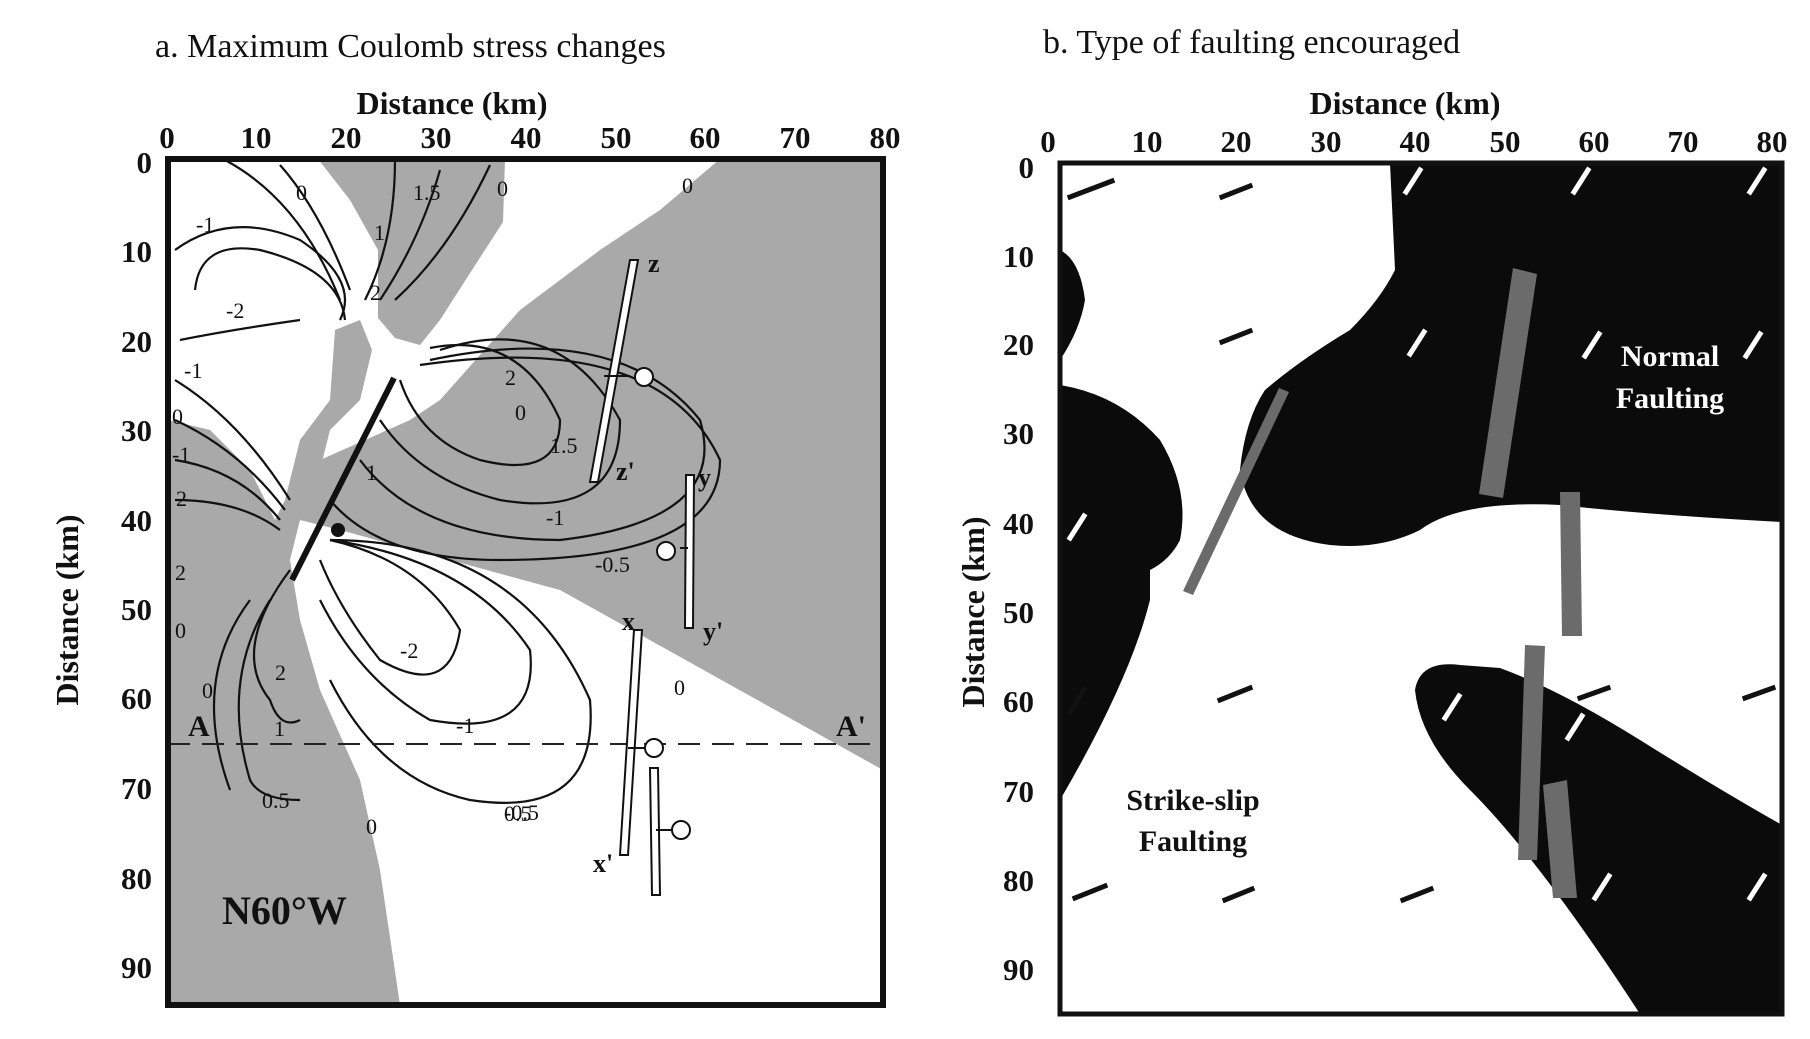  Describe the element at coordinates (628, 621) in the screenshot. I see `fault-label-x: x` at that location.